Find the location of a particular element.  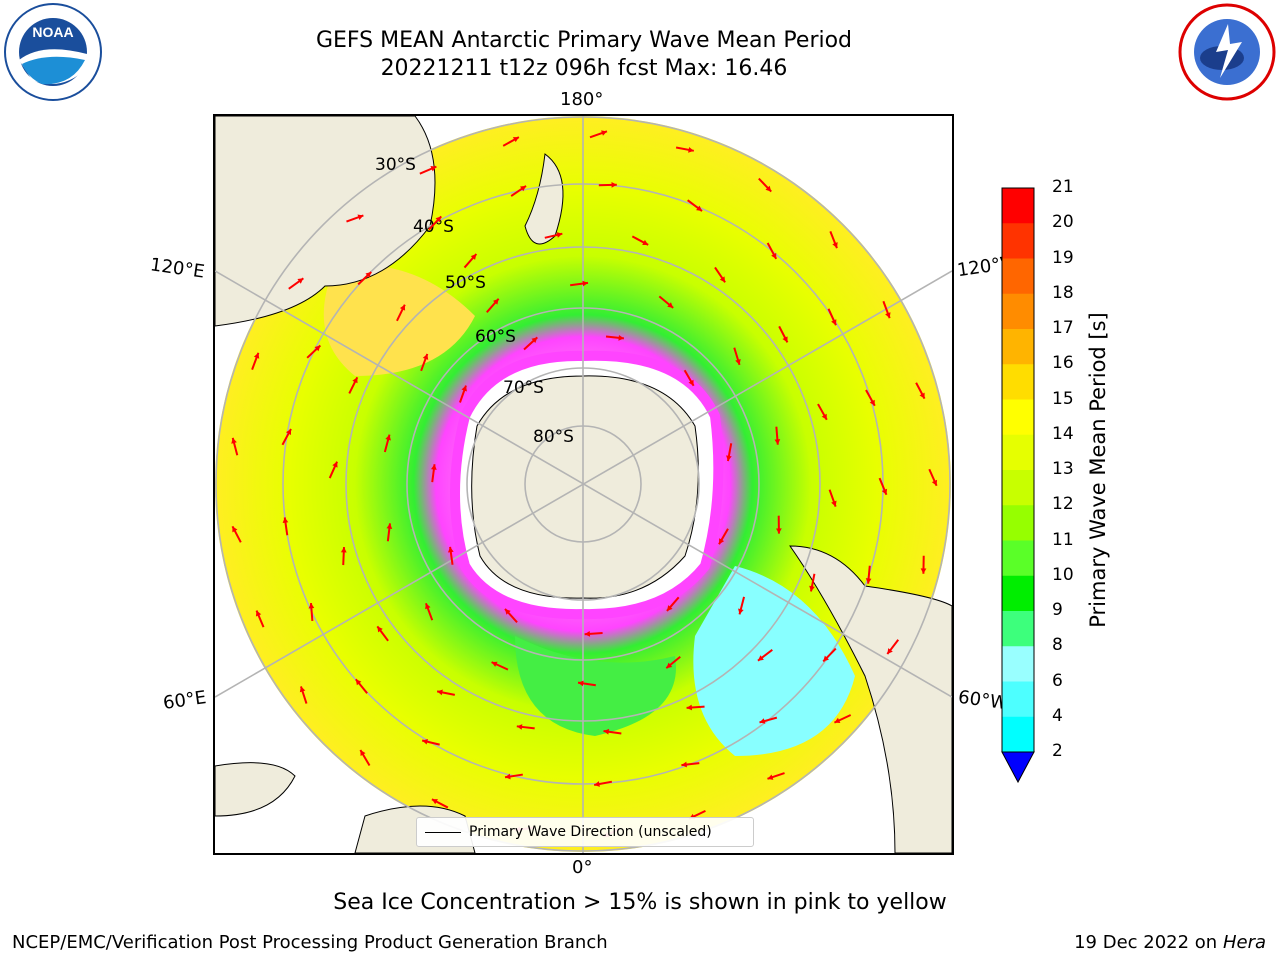

map-legend: Primary Wave Direction (unscaled) is located at coordinates (585, 832).